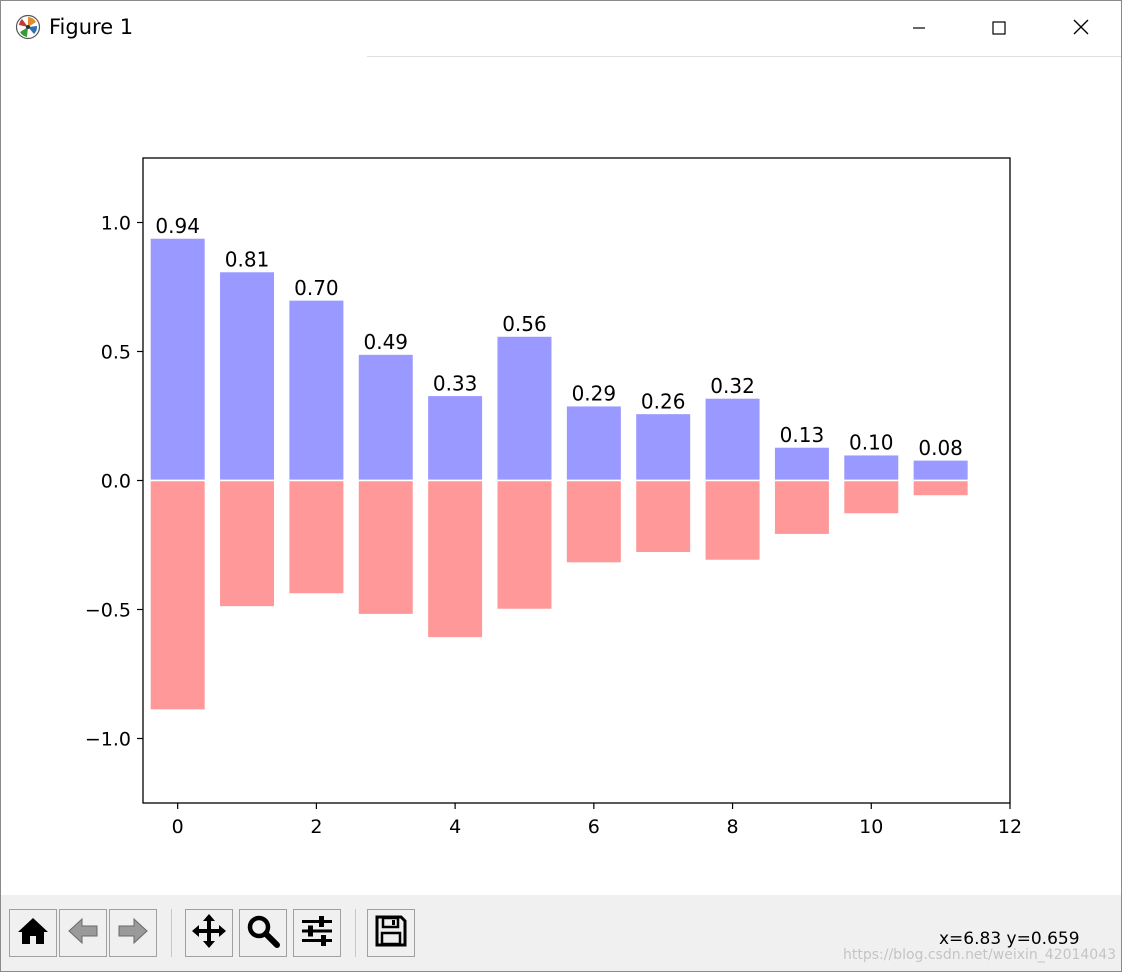 The height and width of the screenshot is (972, 1122). I want to click on titlebar-divider, so click(744, 56).